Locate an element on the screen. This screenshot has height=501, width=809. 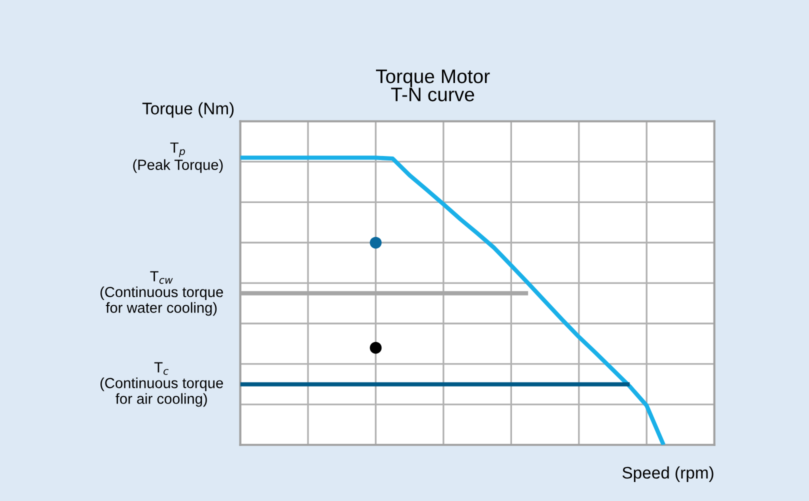
text: T$_{c}$ (Continuous torque for air cooling) is located at coordinates (161, 384).